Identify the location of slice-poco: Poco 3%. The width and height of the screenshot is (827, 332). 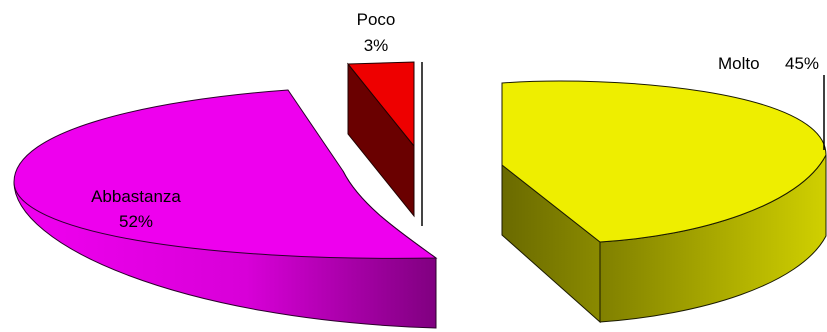
(384, 118).